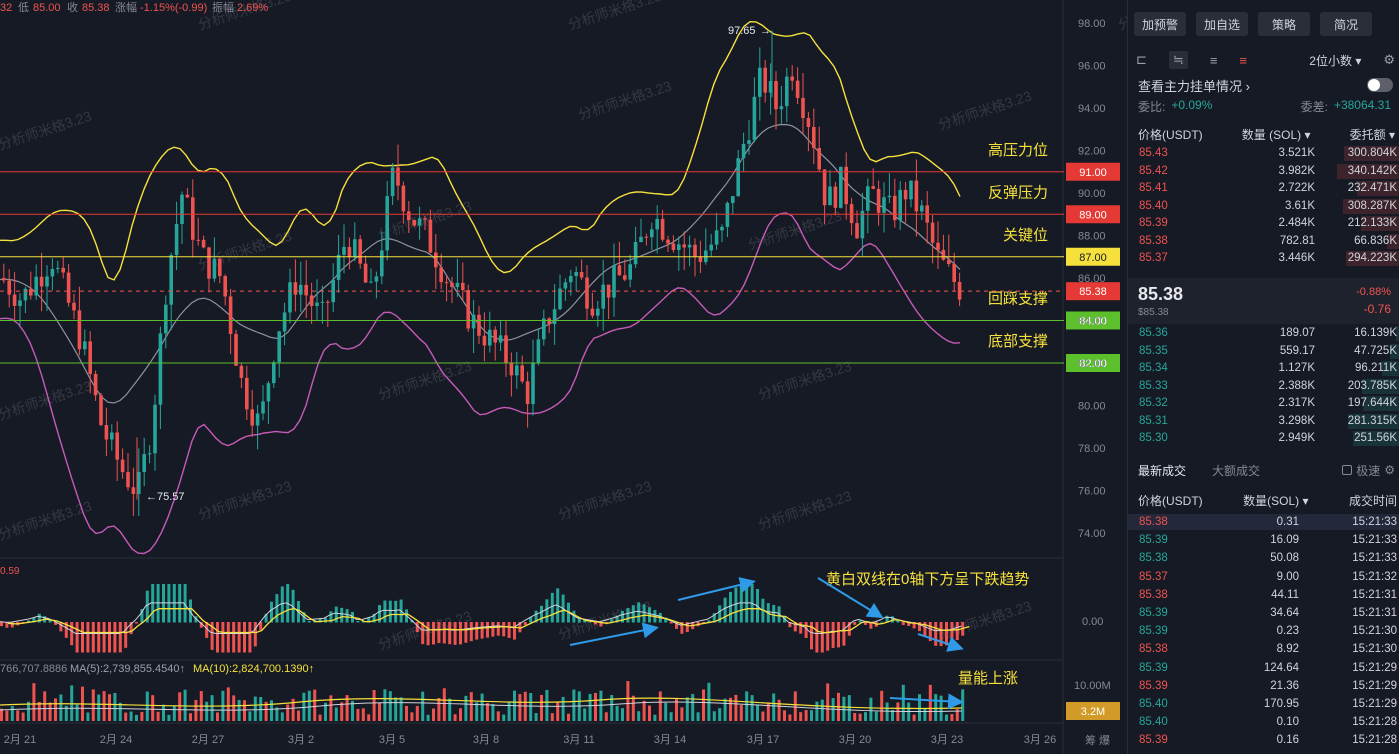 This screenshot has width=1399, height=754. What do you see at coordinates (1141, 59) in the screenshot?
I see `book-both-icon: ⊏` at bounding box center [1141, 59].